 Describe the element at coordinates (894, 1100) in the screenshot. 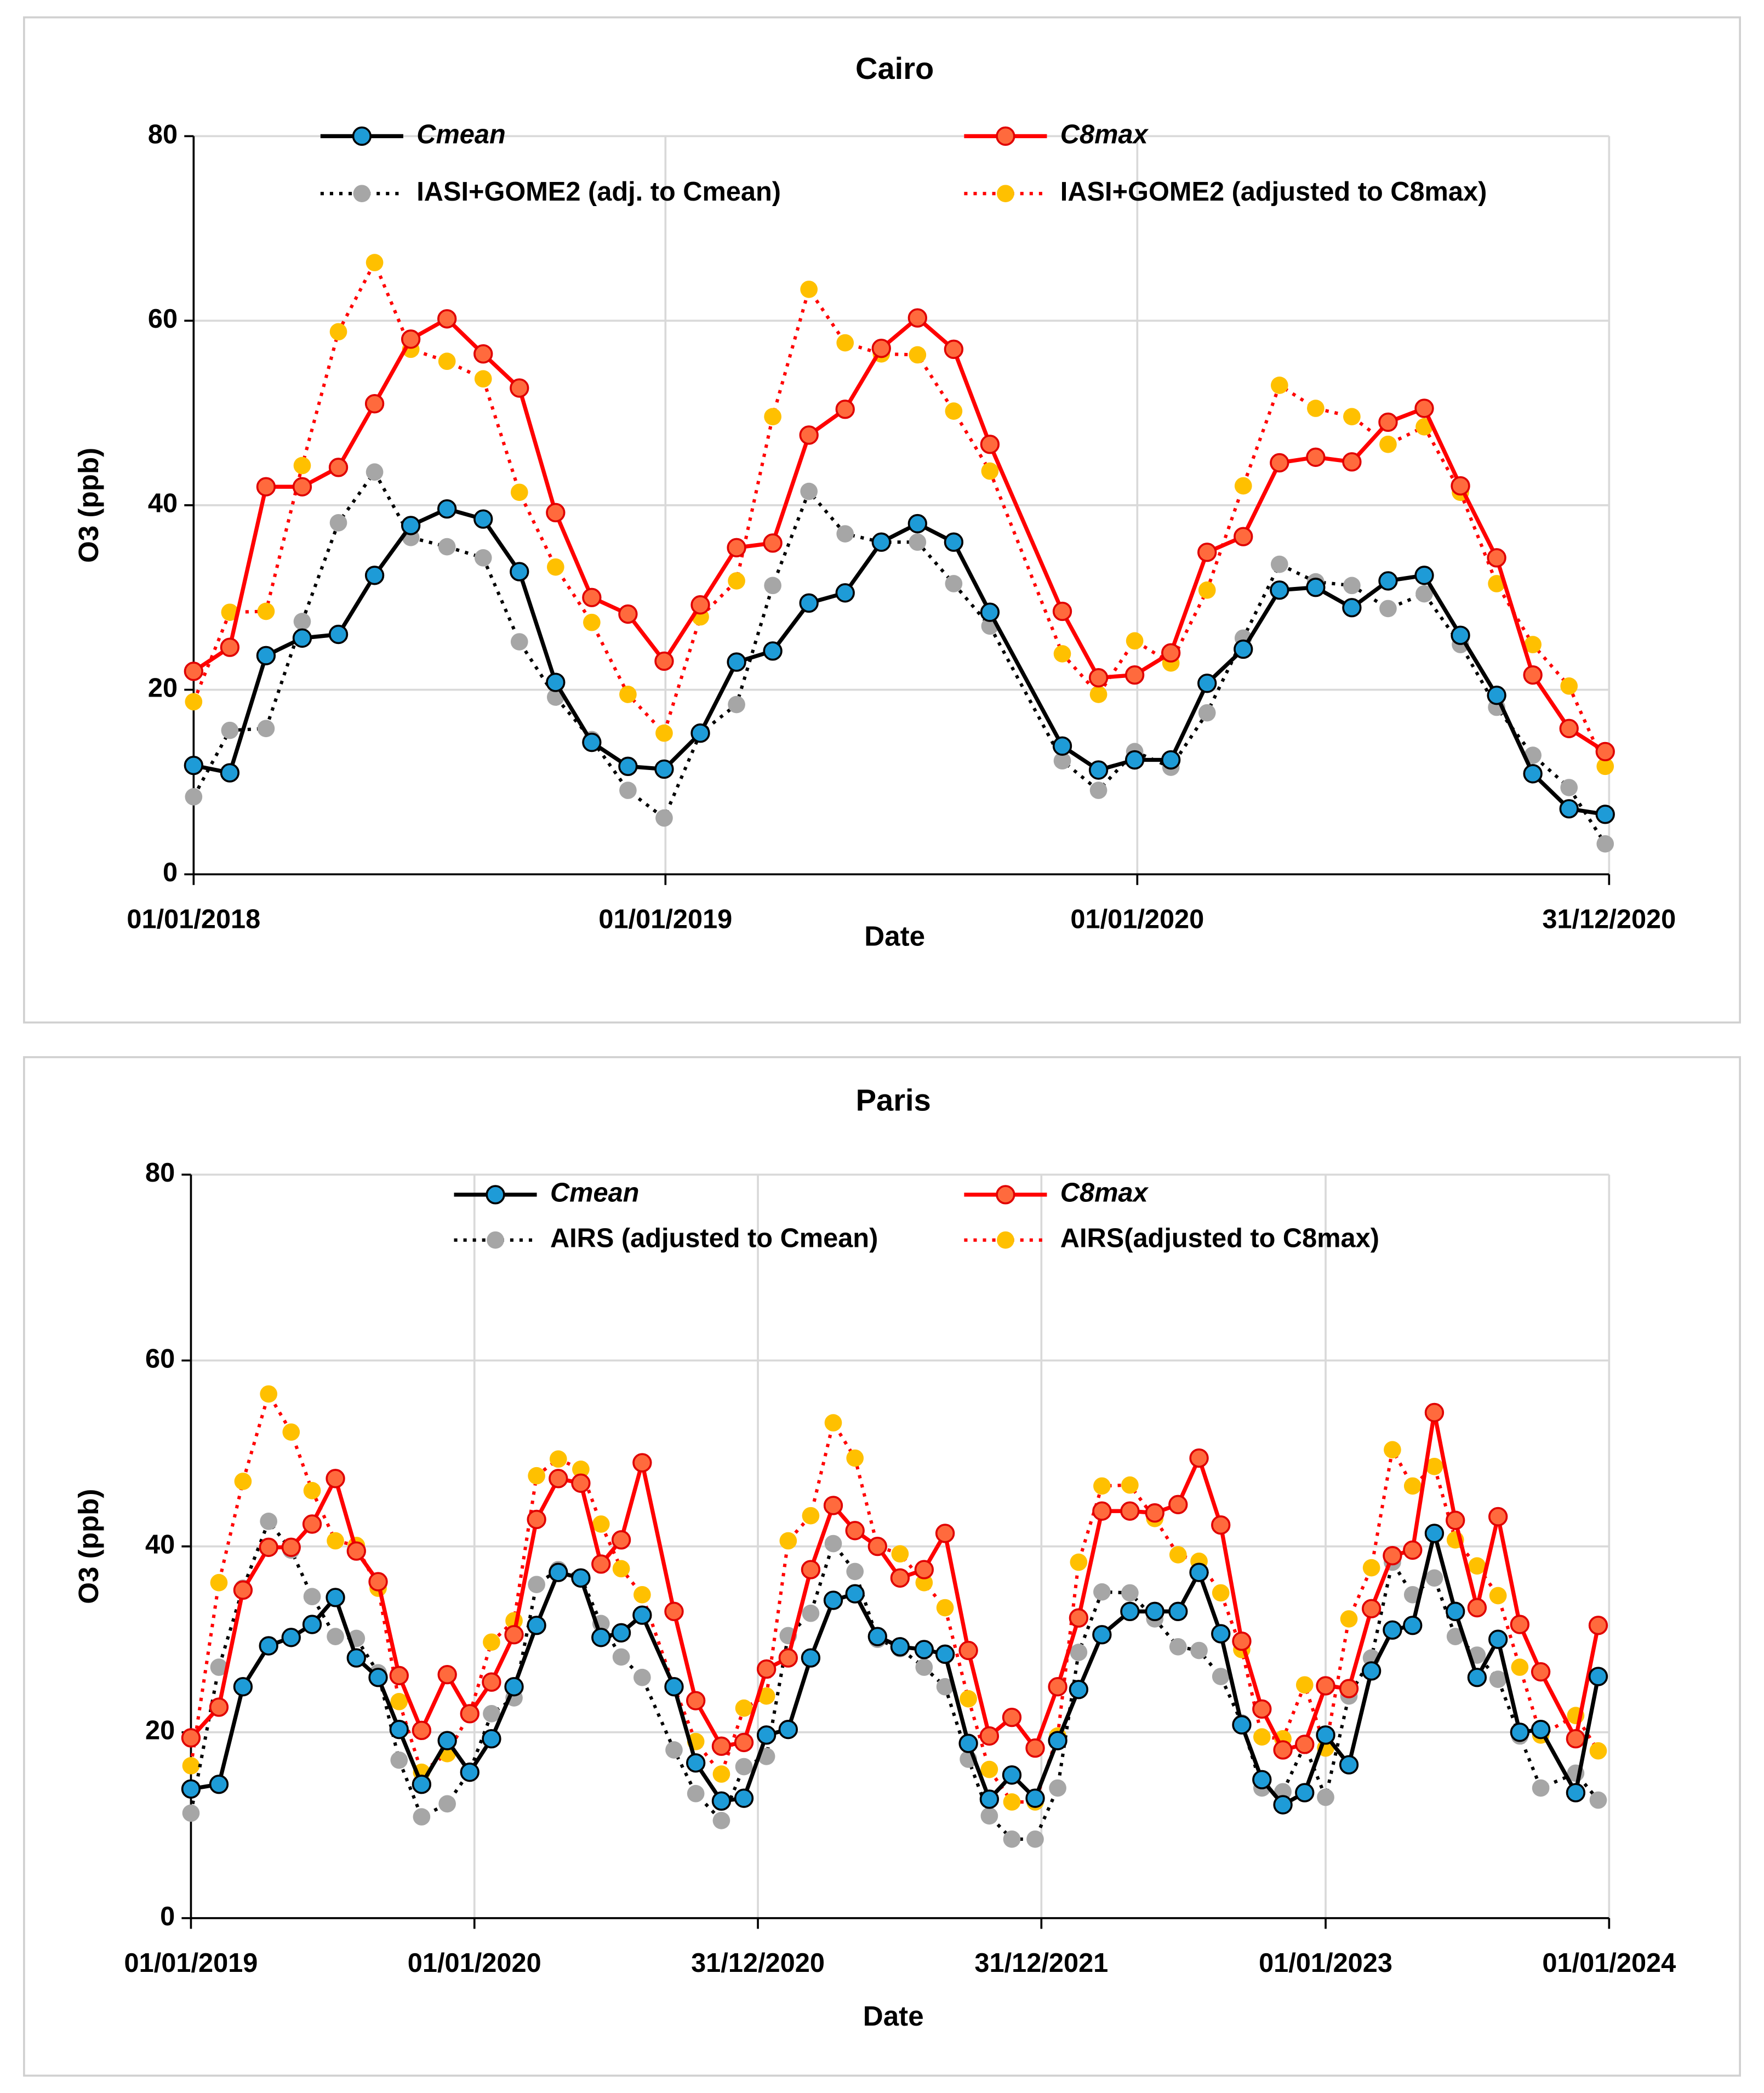

I see `chart-title: Paris` at that location.